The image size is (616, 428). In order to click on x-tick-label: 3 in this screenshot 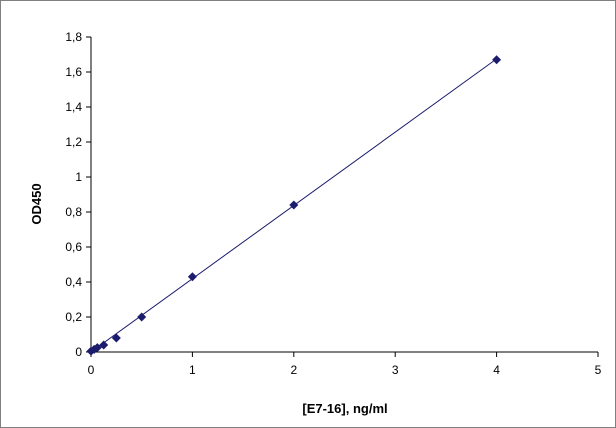, I will do `click(395, 370)`.